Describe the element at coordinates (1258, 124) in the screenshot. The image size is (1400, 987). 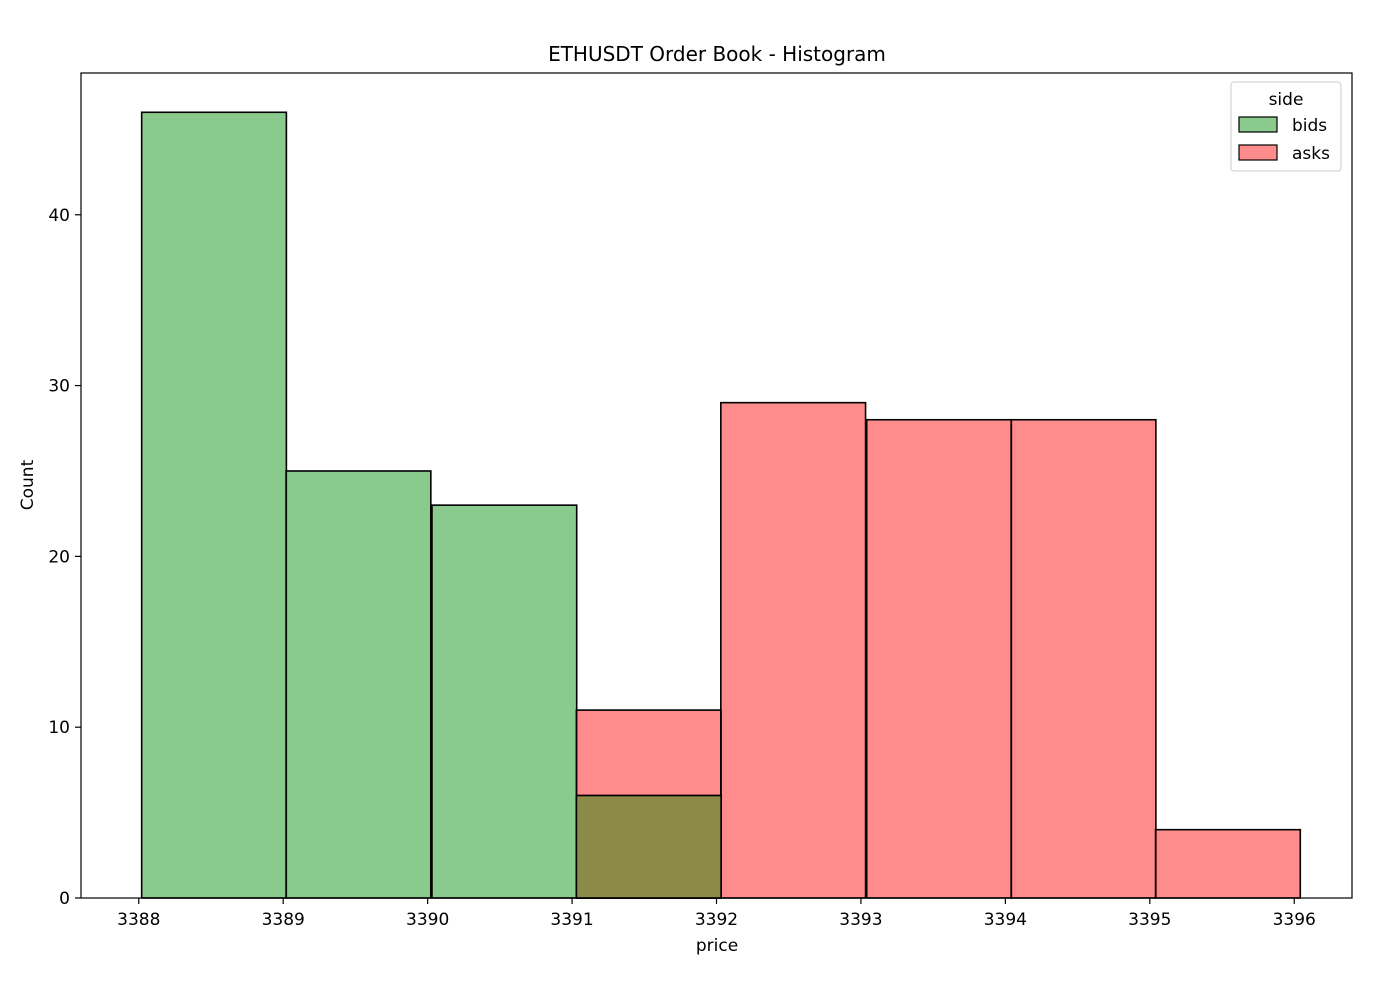
I see `legend-swatch-bids` at that location.